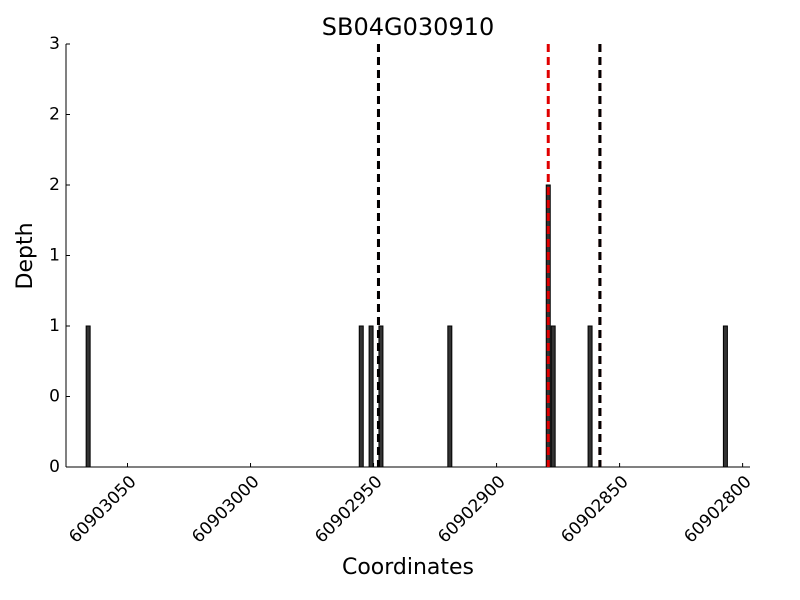 The height and width of the screenshot is (600, 800). Describe the element at coordinates (348, 509) in the screenshot. I see `x-tick-label: 60902950` at that location.